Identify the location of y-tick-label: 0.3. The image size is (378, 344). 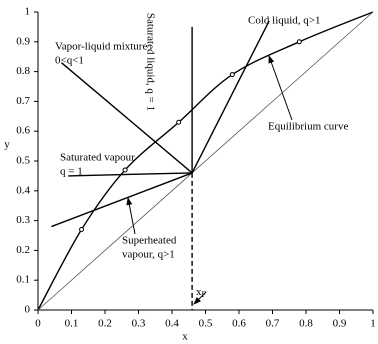
(23, 220).